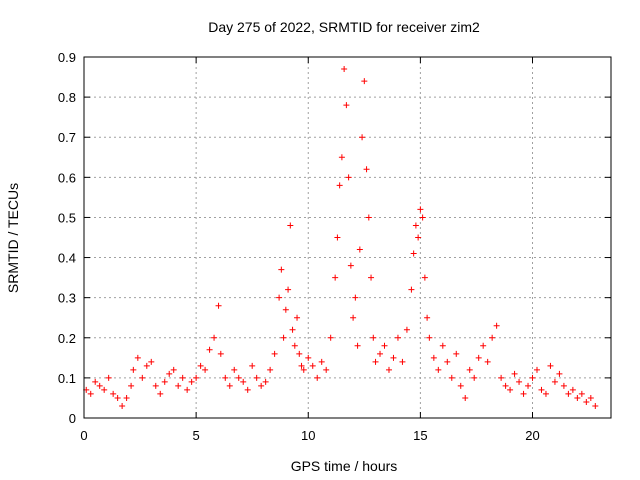 The image size is (640, 480). Describe the element at coordinates (67, 57) in the screenshot. I see `y-tick-label: 0.9` at that location.